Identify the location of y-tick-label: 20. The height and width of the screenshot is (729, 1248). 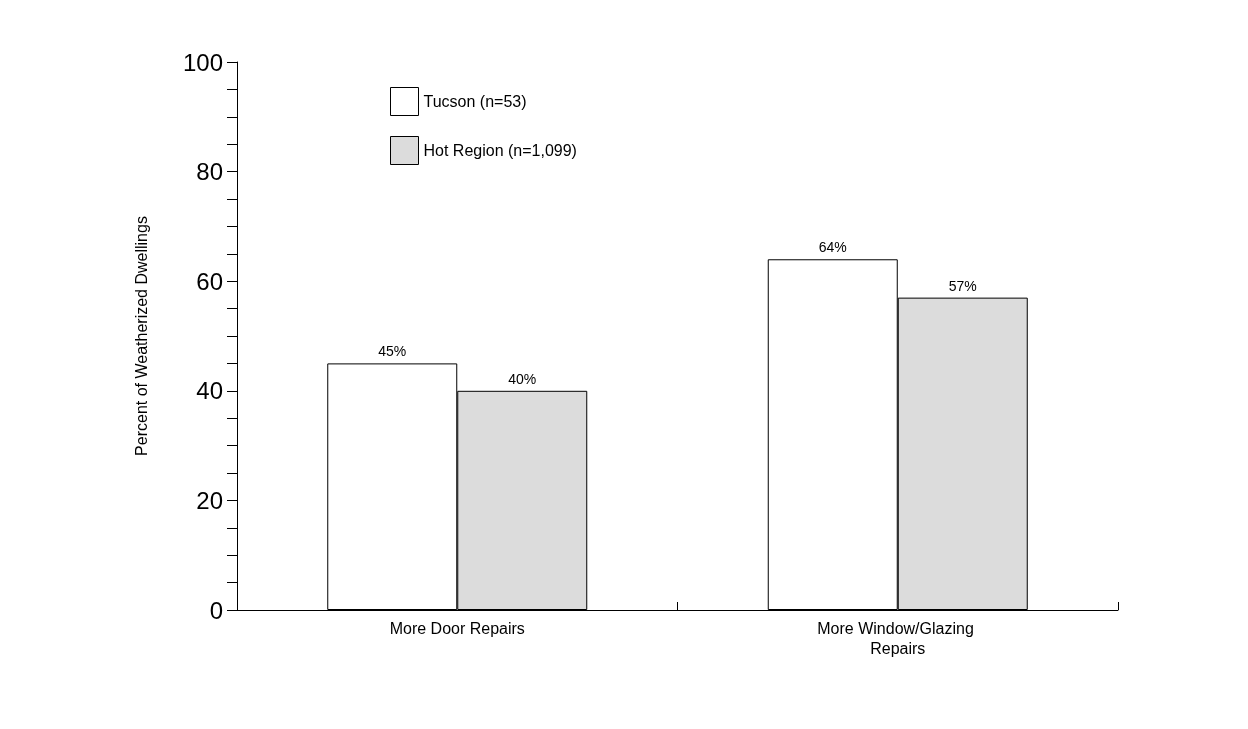
(209, 500).